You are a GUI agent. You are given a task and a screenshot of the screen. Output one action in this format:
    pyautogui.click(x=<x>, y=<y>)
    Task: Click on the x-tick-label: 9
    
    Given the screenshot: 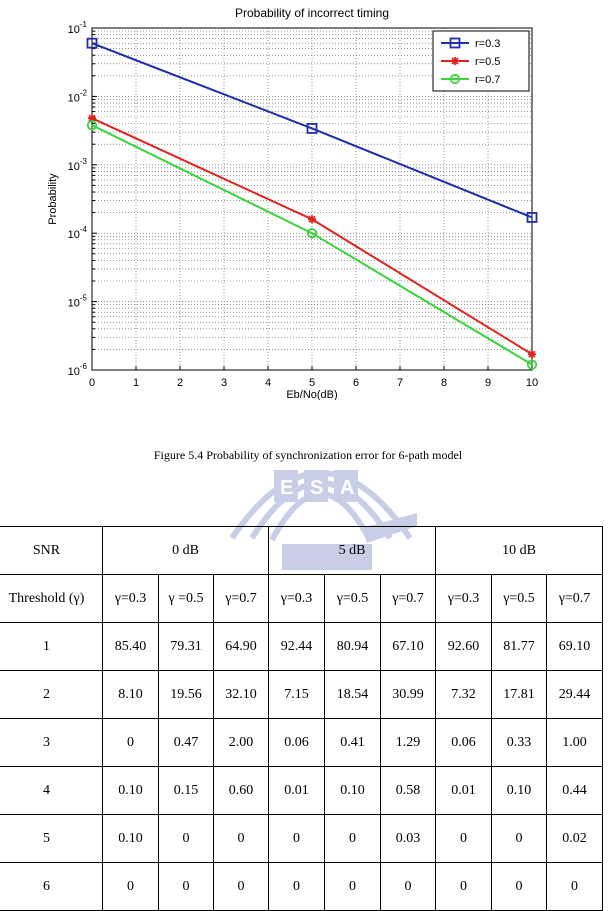 What is the action you would take?
    pyautogui.click(x=488, y=383)
    